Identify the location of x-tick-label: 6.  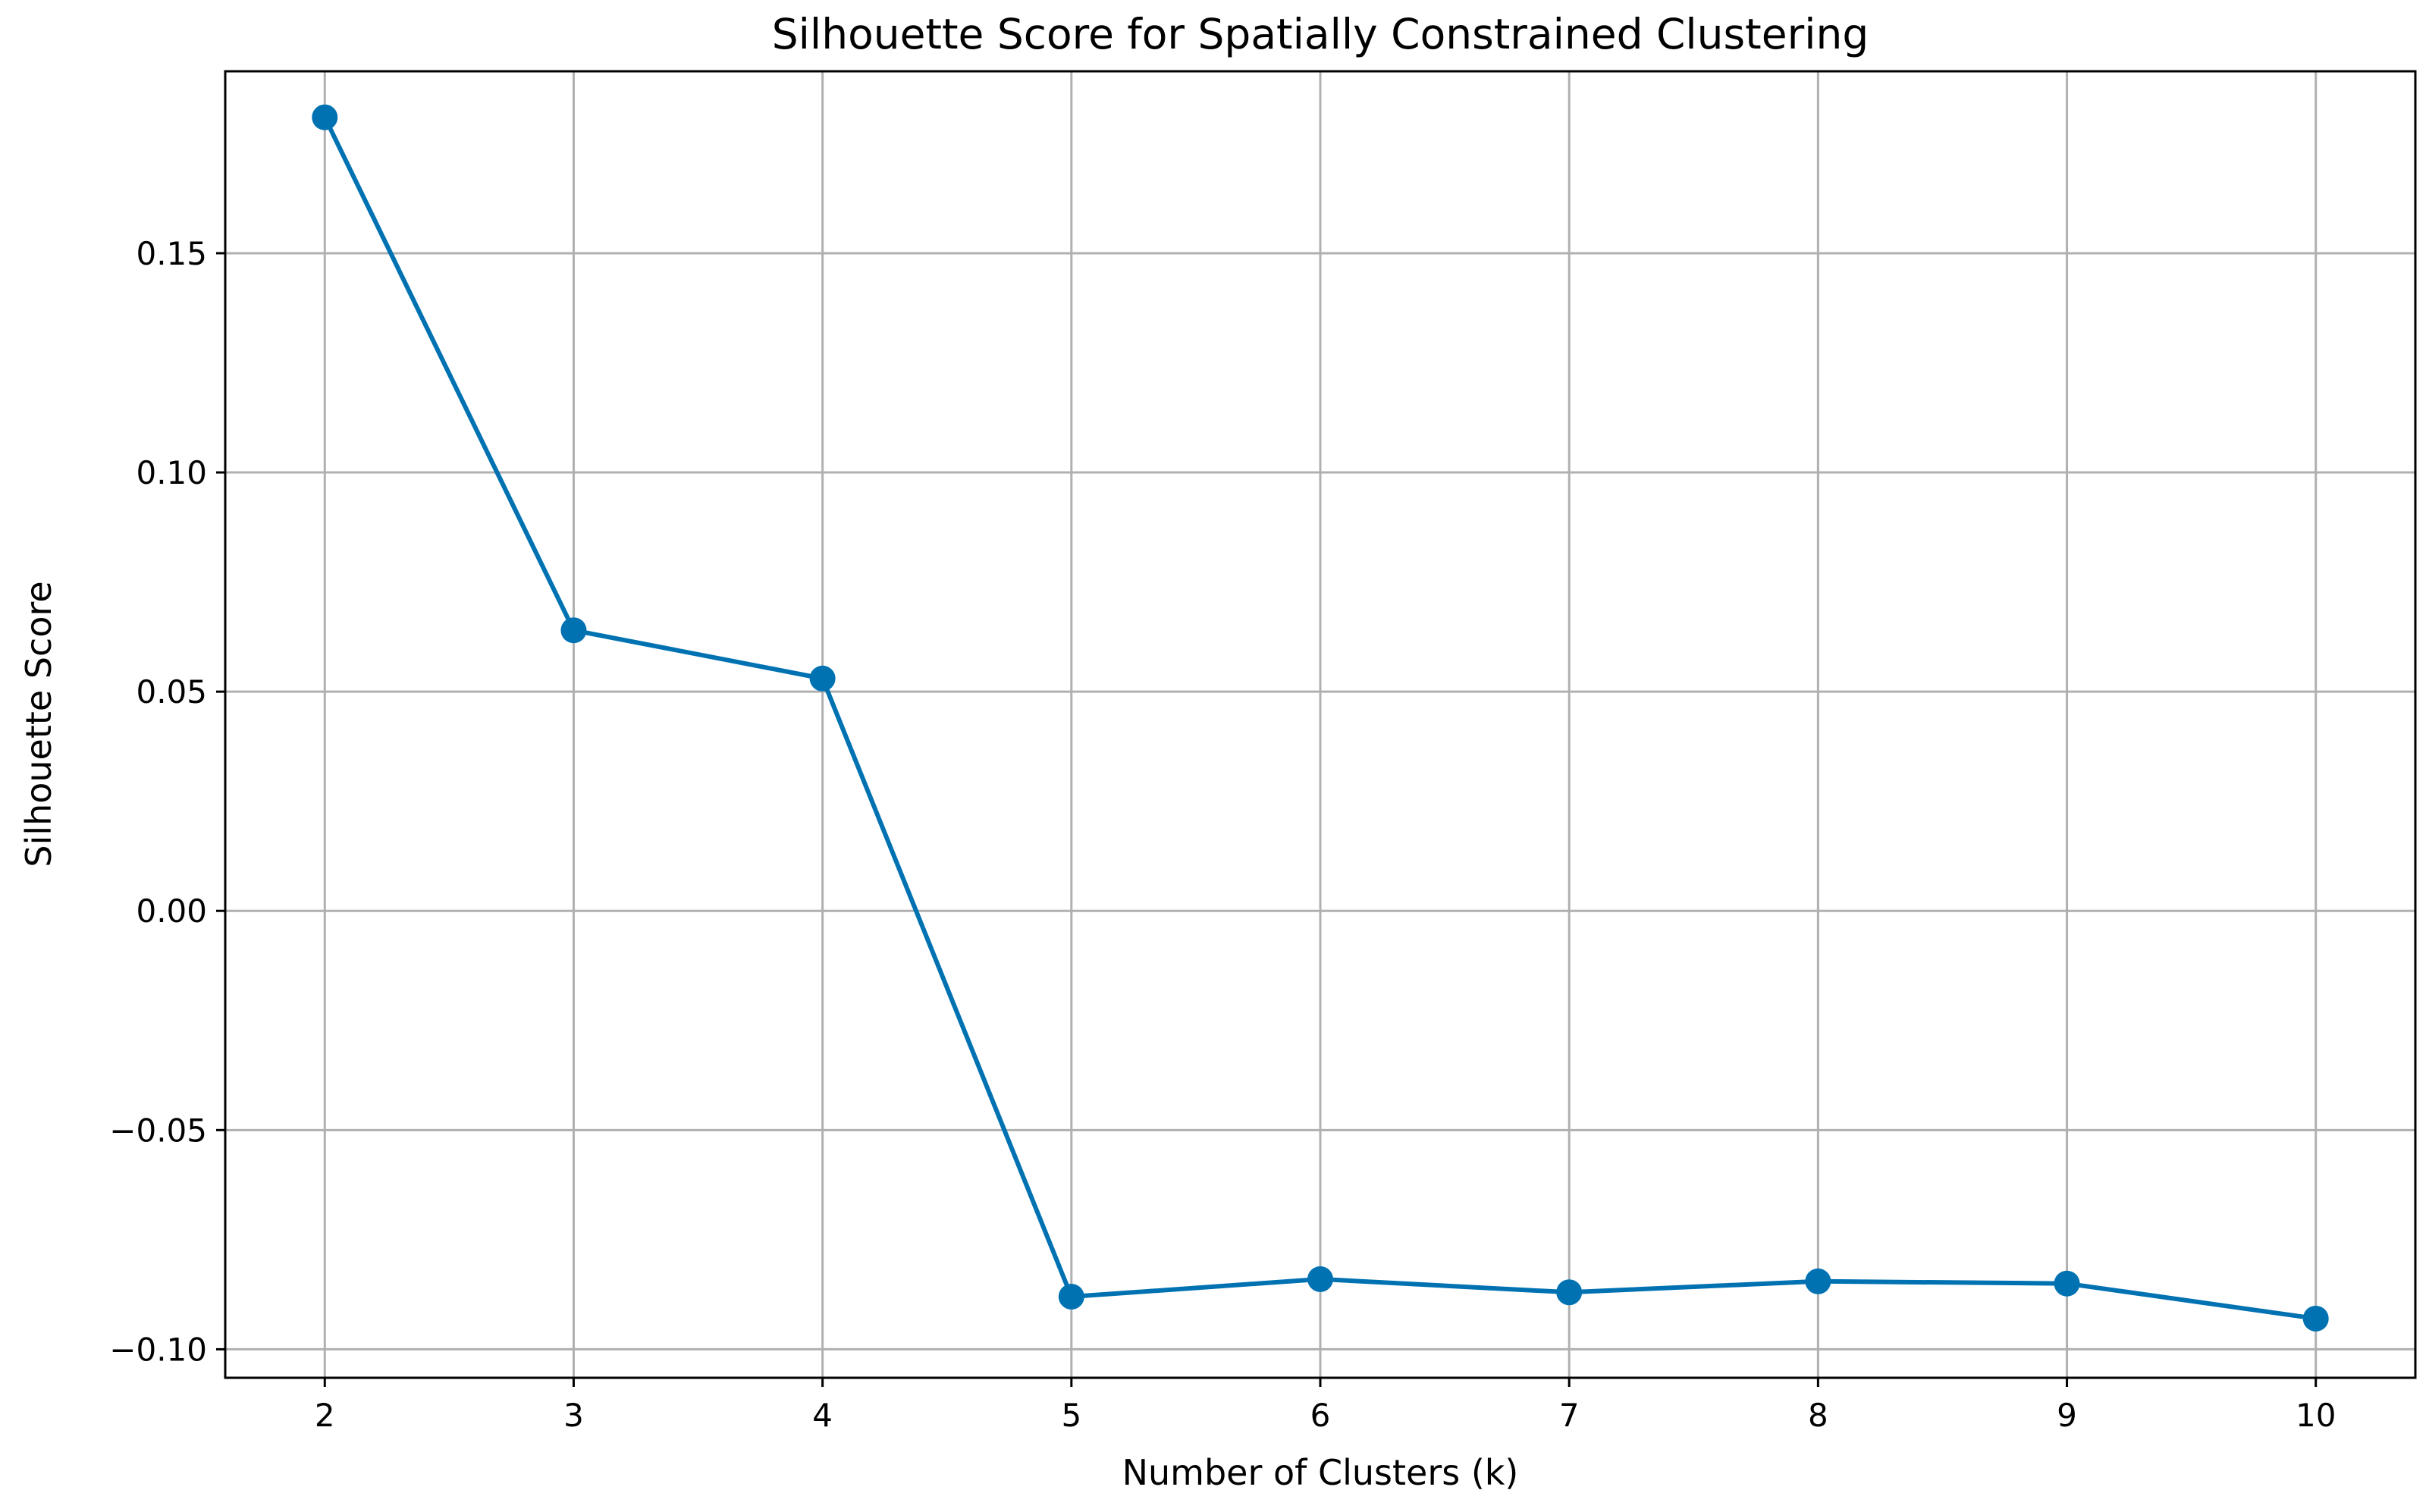
(1320, 1415).